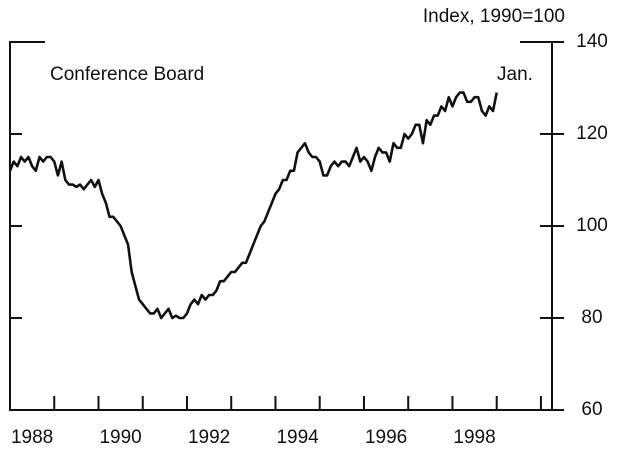 This screenshot has width=640, height=457. I want to click on y-tick-label: 140, so click(592, 41).